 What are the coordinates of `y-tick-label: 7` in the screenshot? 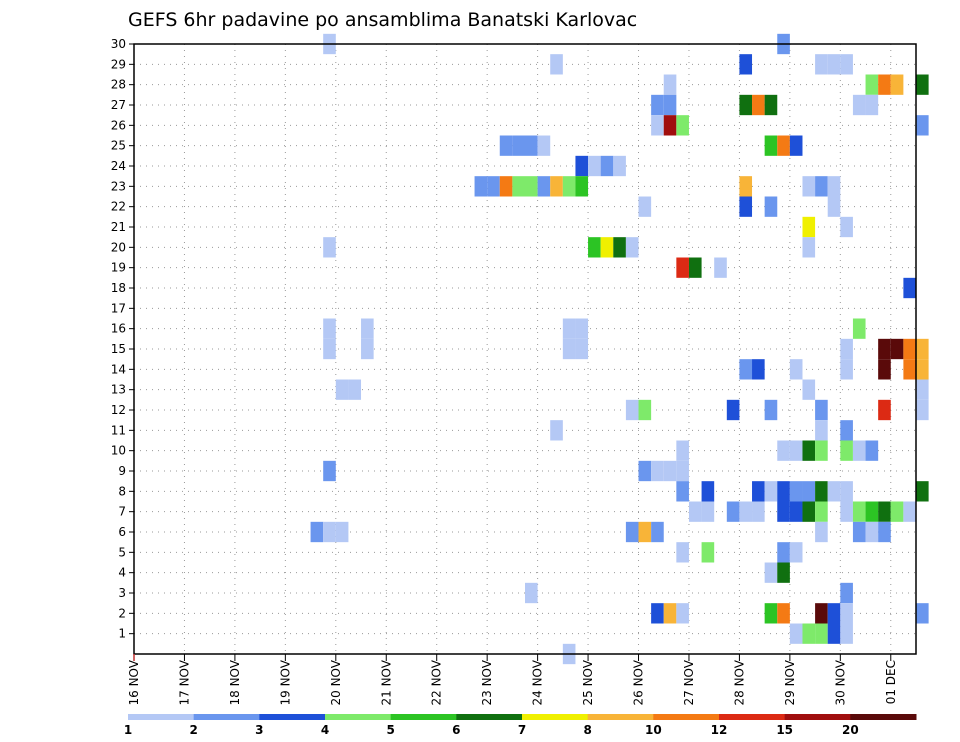 It's located at (122, 512).